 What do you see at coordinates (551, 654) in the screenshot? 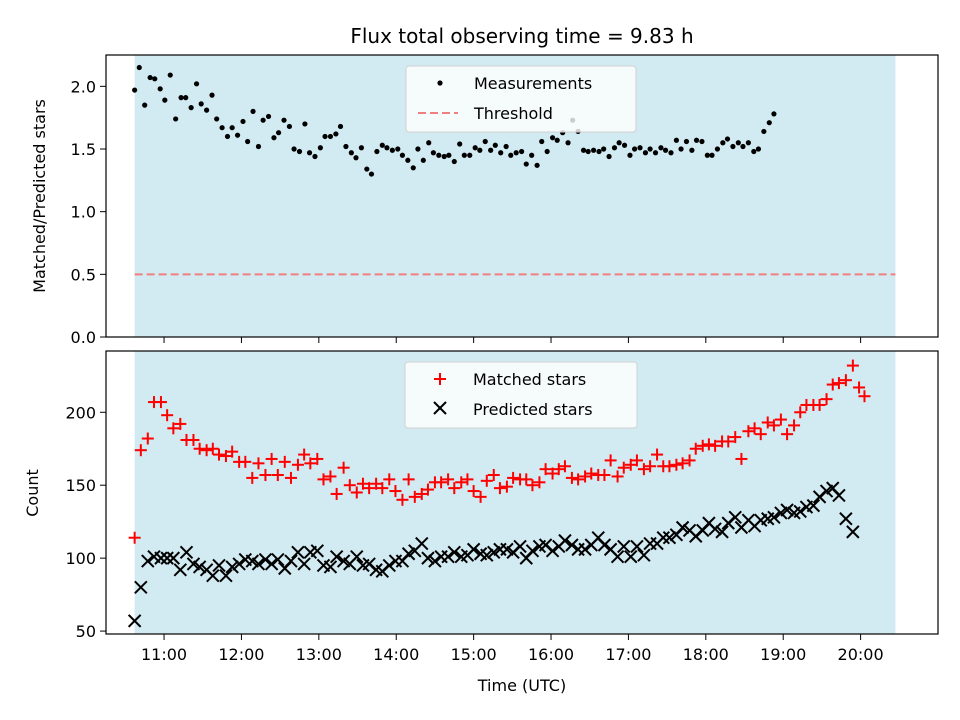
I see `x-tick-label: 16:00` at bounding box center [551, 654].